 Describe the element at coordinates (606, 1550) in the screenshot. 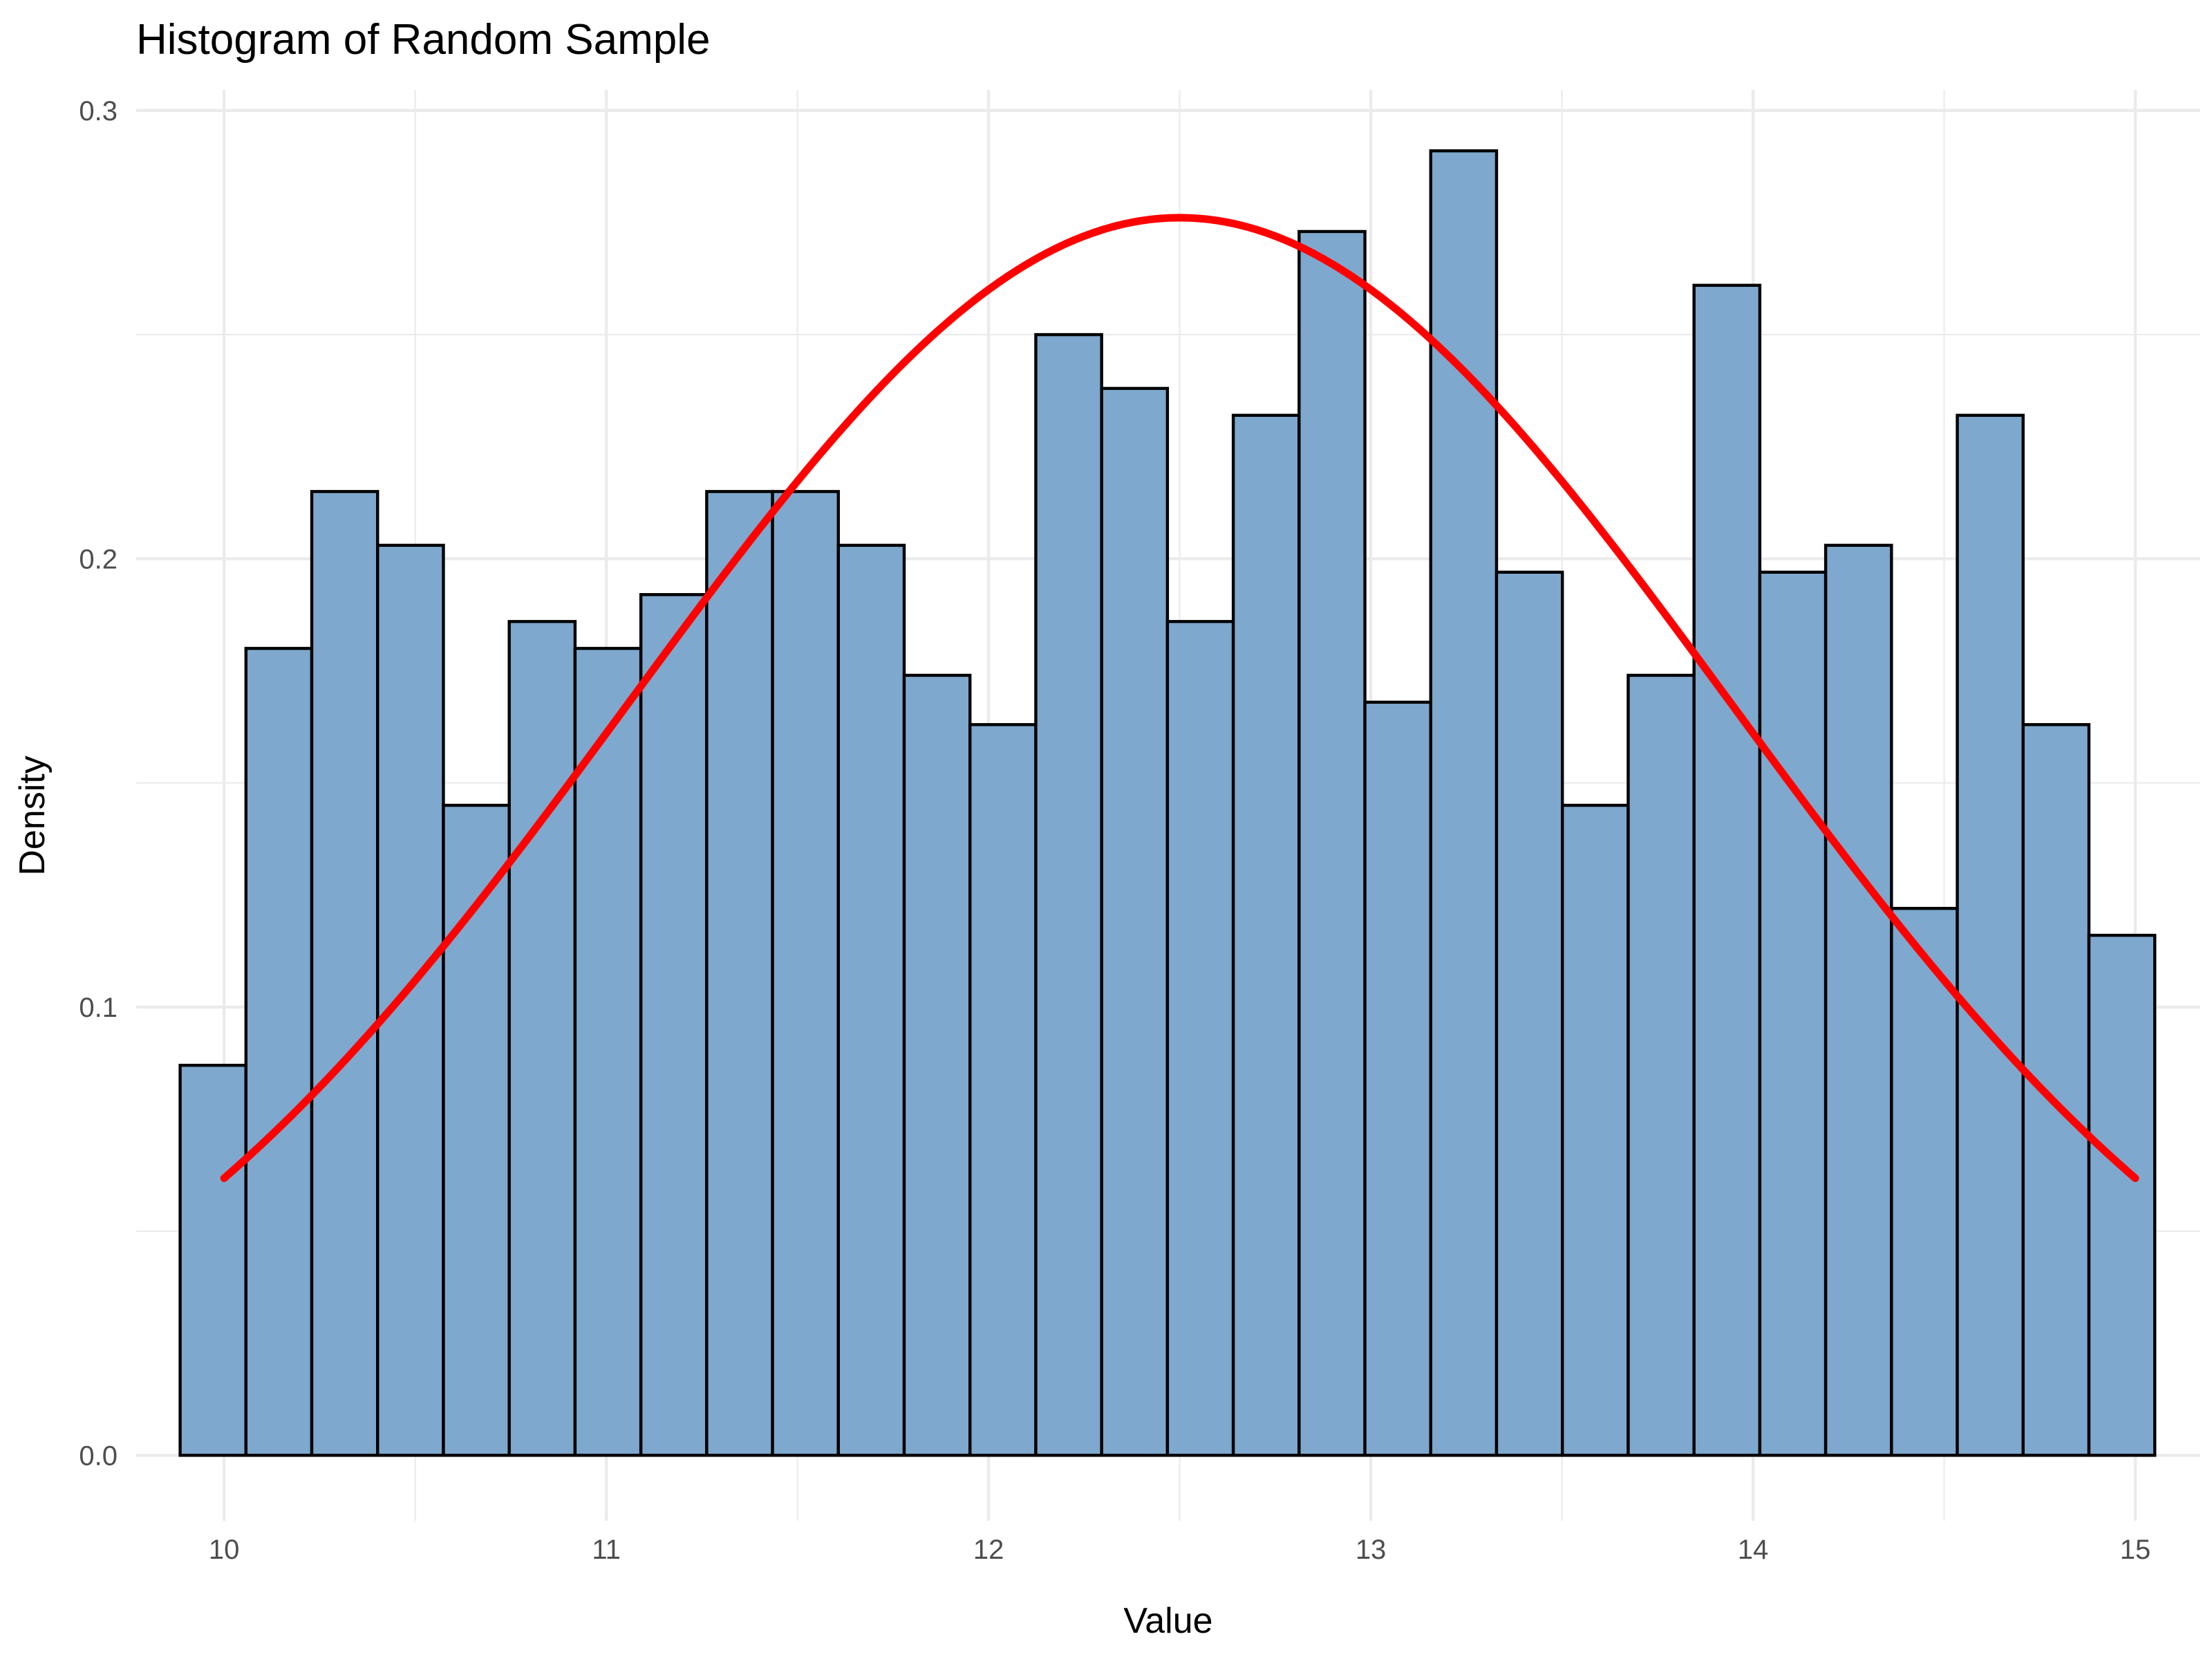

I see `x-tick-label: 11` at that location.